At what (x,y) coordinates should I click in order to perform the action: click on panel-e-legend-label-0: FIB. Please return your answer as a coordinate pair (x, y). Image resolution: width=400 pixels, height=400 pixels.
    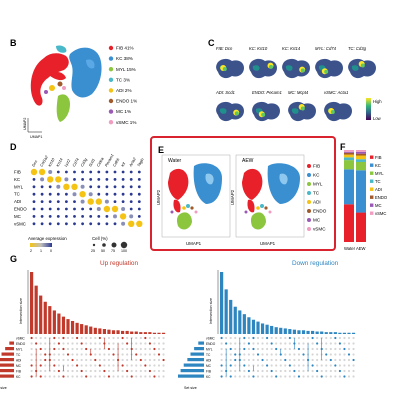
    Looking at the image, I should click on (316, 166).